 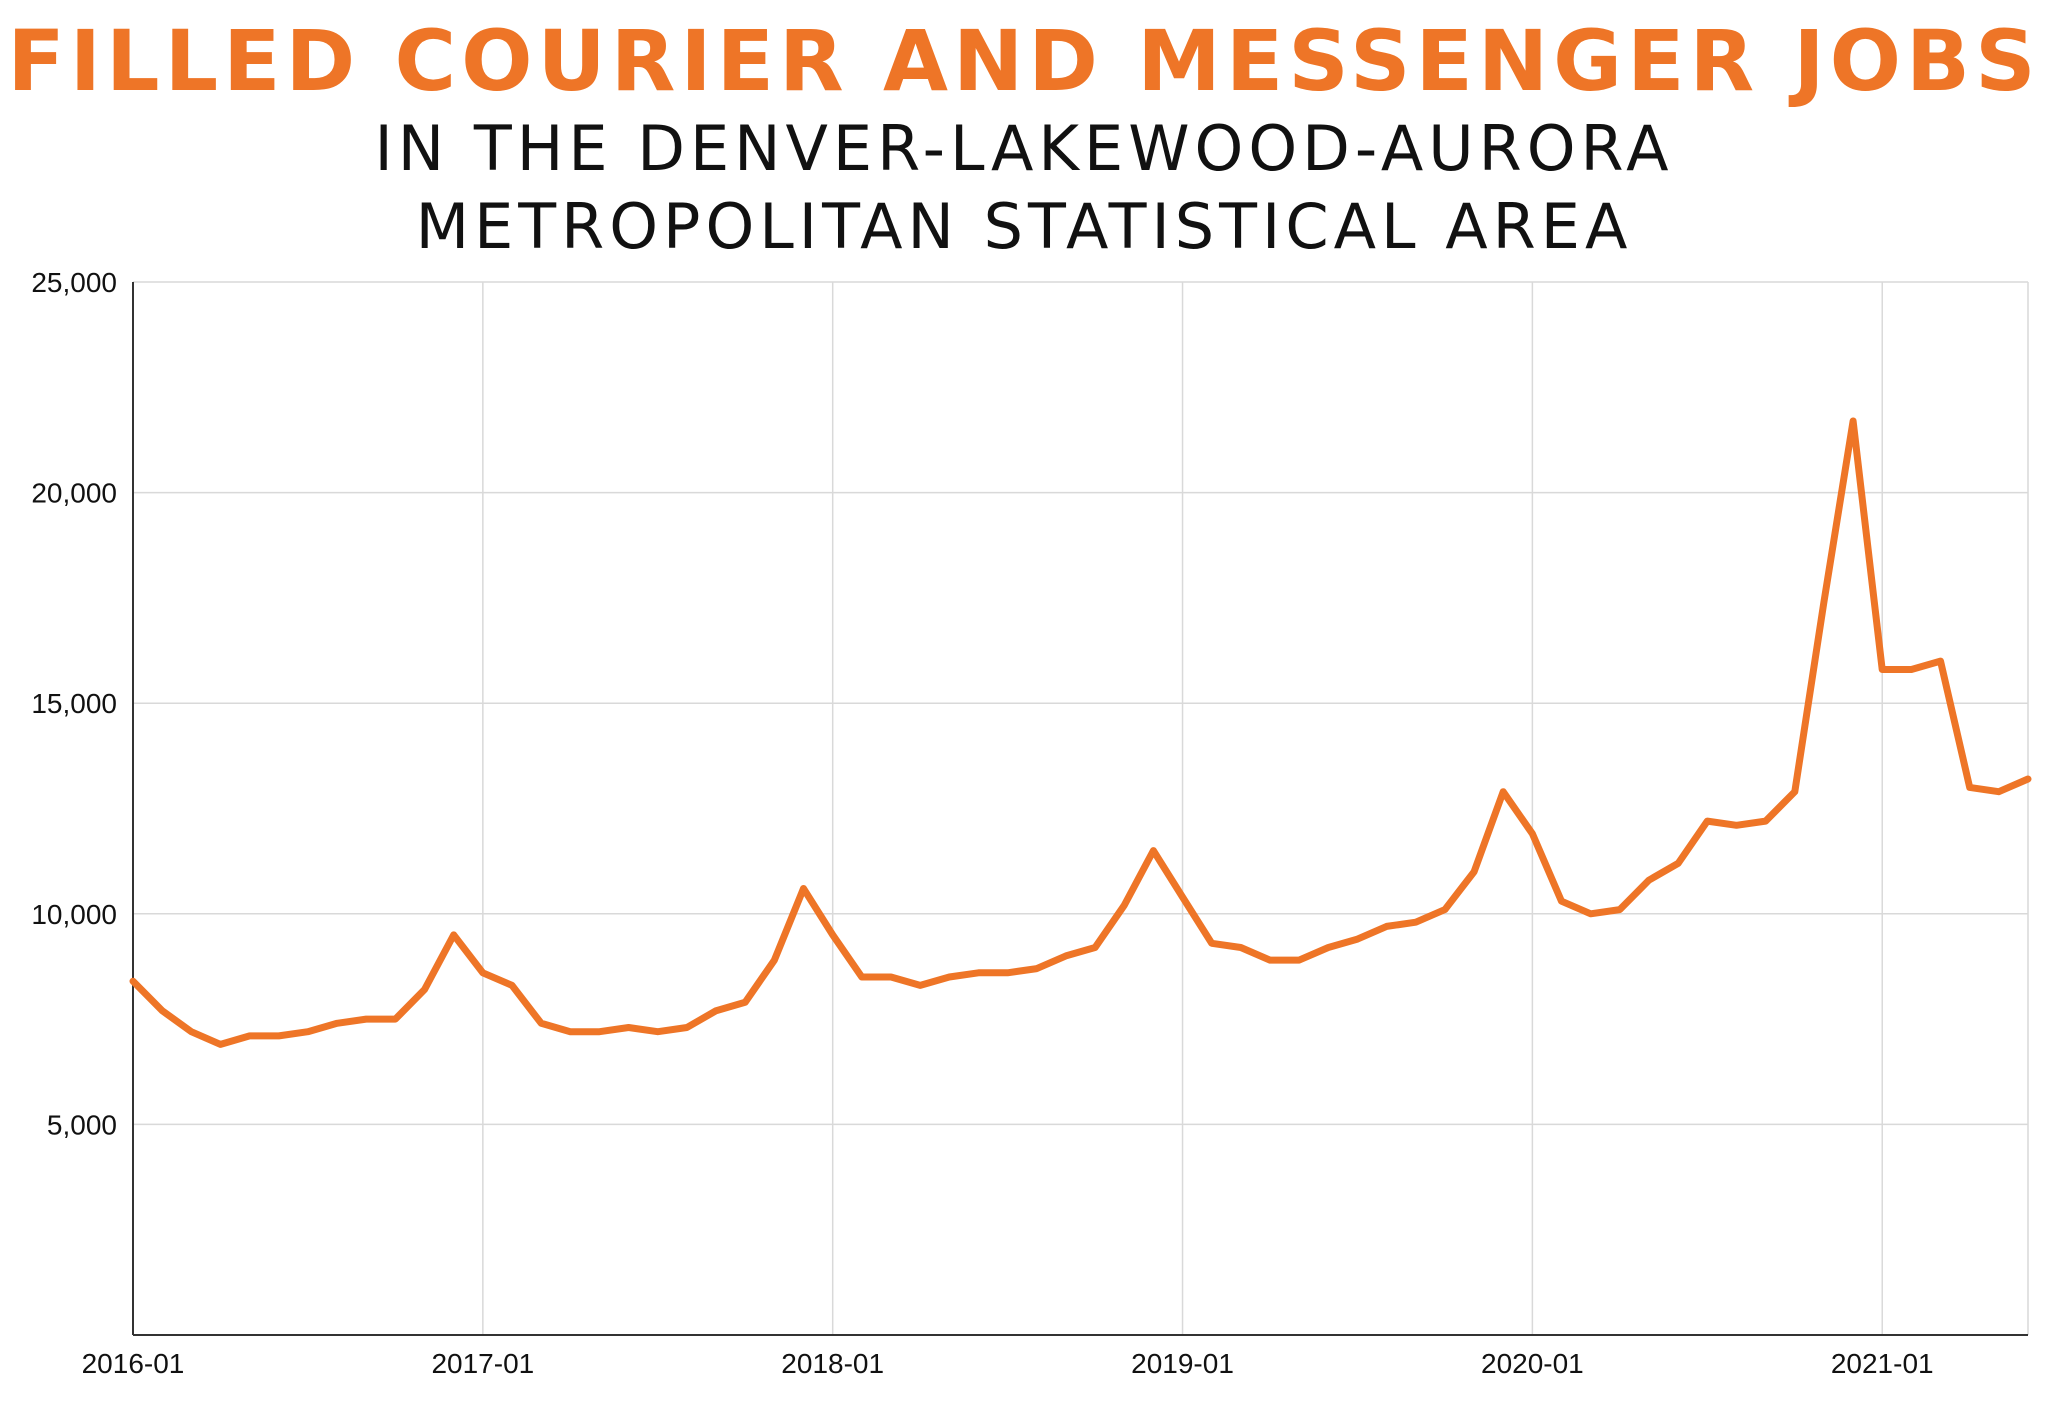 What do you see at coordinates (1182, 1363) in the screenshot?
I see `x-tick-label: 2019-01` at bounding box center [1182, 1363].